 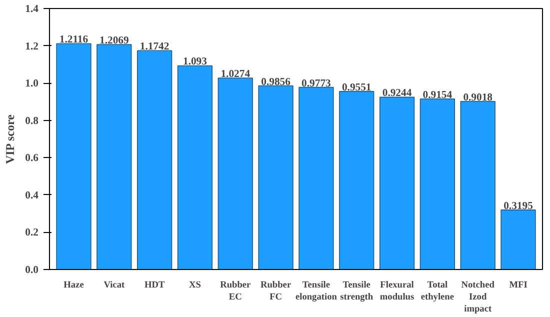 I want to click on y-tick-label: 1.2, so click(x=32, y=46).